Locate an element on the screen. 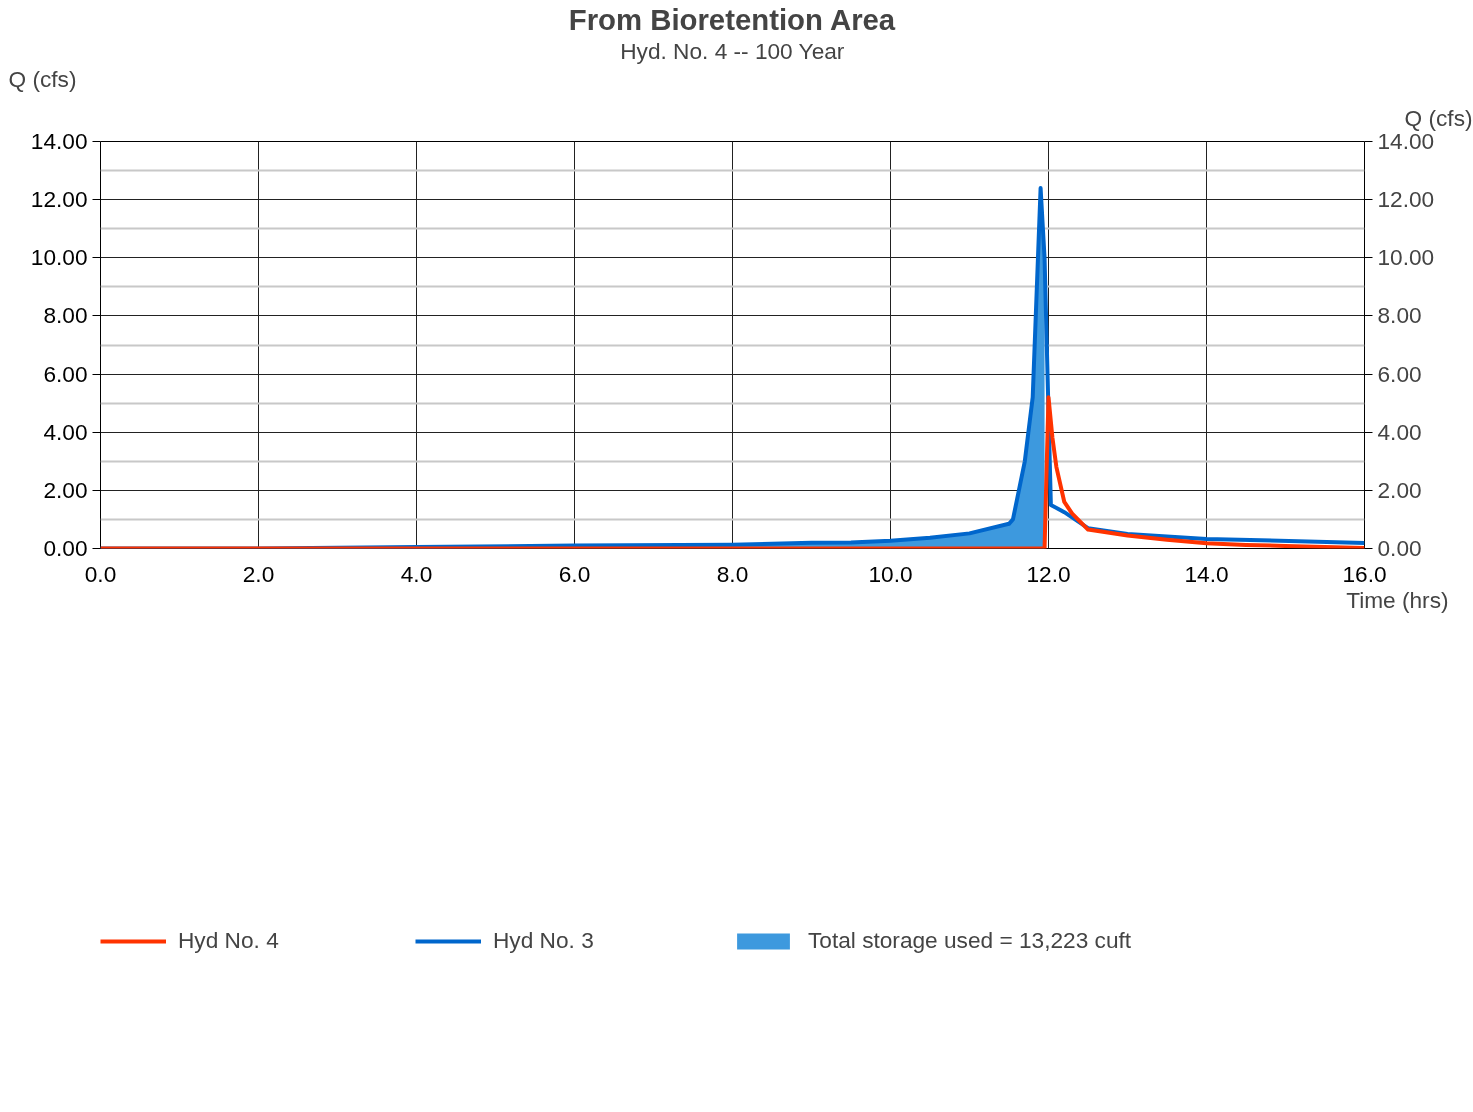  x-axis-title: Time (hrs) is located at coordinates (1397, 599).